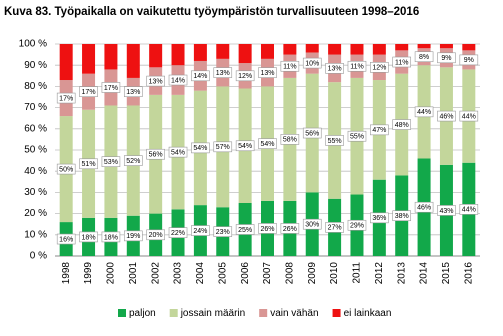  What do you see at coordinates (357, 273) in the screenshot?
I see `x-tick-label: 2011` at bounding box center [357, 273].